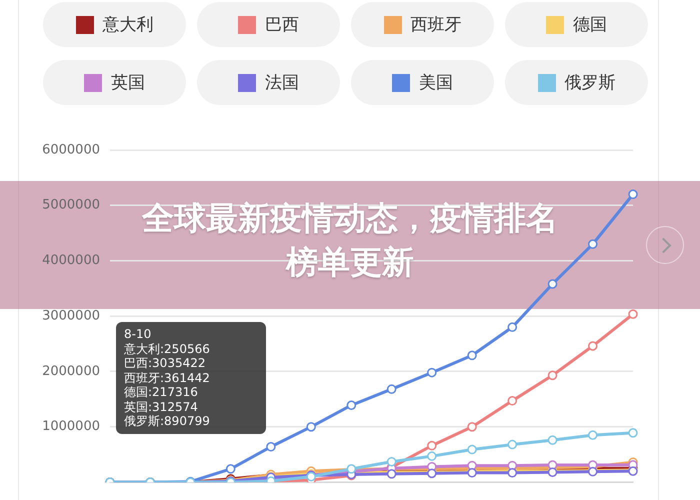 The image size is (700, 500). What do you see at coordinates (167, 349) in the screenshot?
I see `annotation: 意大利:250566` at bounding box center [167, 349].